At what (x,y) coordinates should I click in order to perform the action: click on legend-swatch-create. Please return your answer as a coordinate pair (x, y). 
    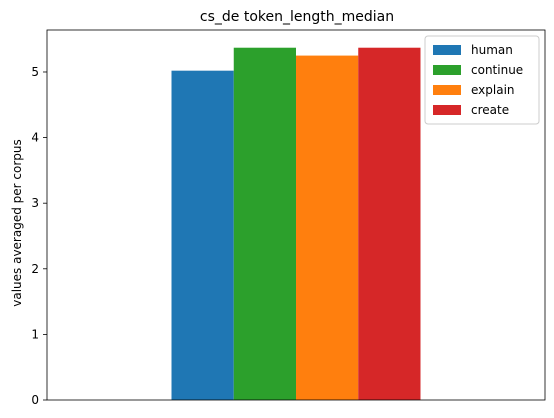
    Looking at the image, I should click on (447, 110).